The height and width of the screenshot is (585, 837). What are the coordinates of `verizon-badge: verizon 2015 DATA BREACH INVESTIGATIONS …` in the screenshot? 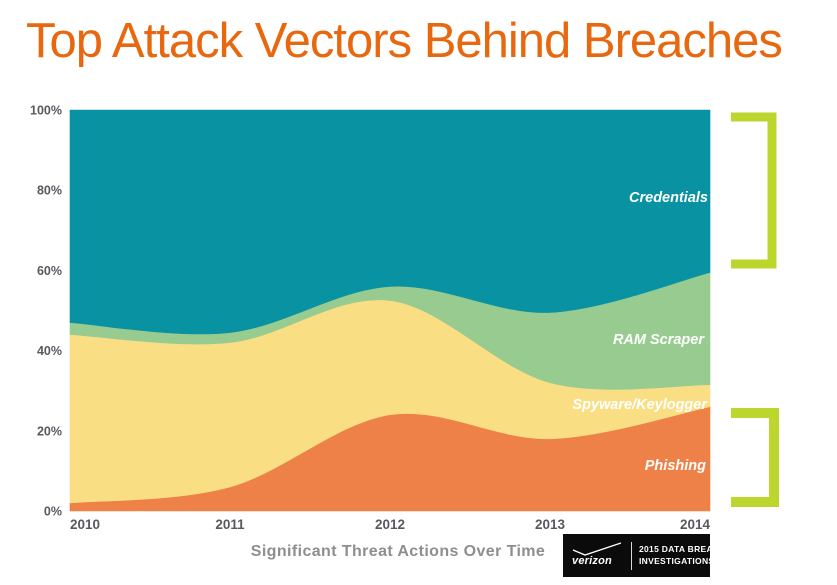 It's located at (658, 555).